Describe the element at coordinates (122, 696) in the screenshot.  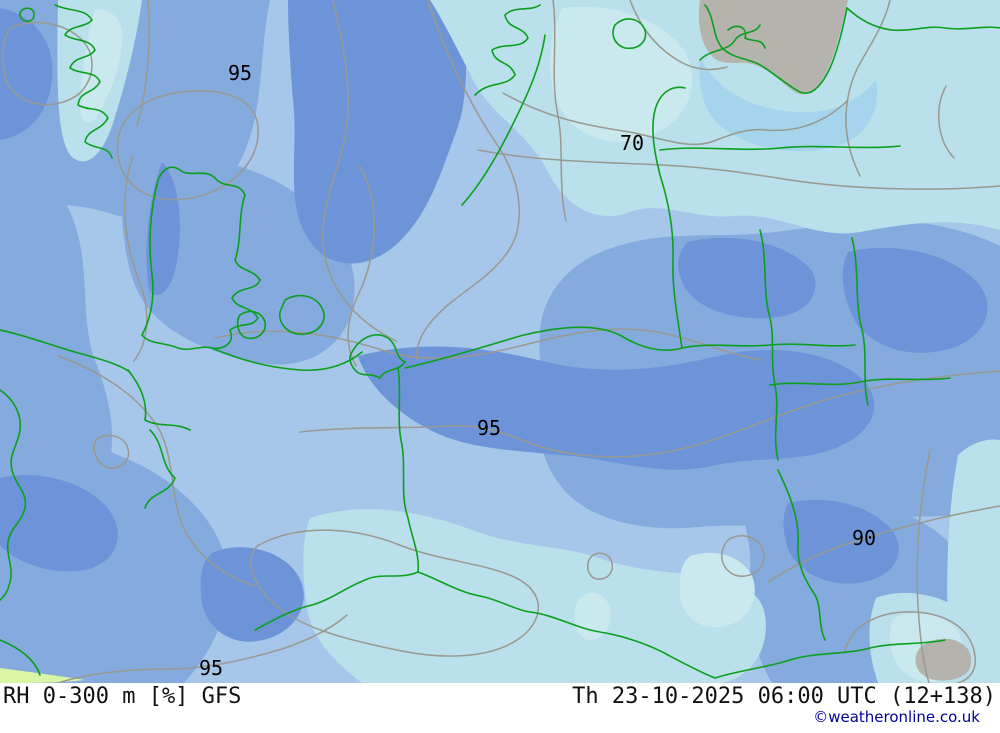
I see `parameter-label: RH 0-300 m [%] GFS` at that location.